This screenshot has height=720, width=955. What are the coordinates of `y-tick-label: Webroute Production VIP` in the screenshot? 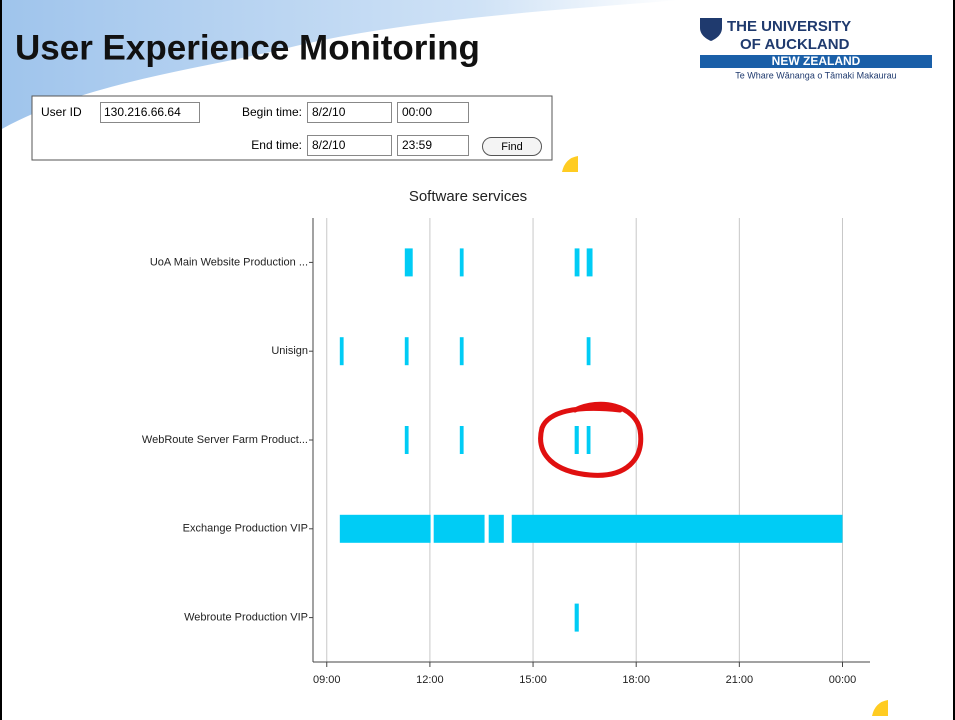 It's located at (246, 618).